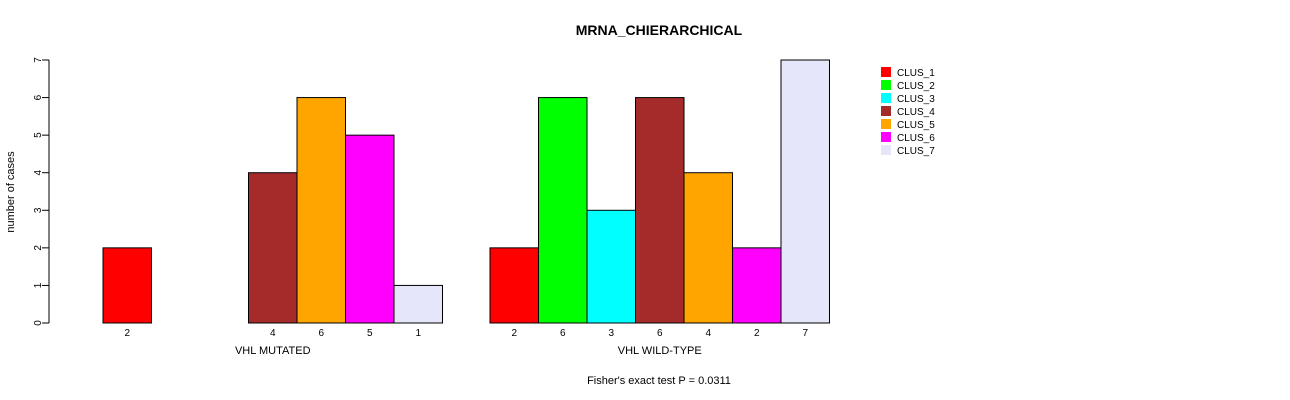  I want to click on legend-label-clus_5: CLUS_5, so click(916, 125).